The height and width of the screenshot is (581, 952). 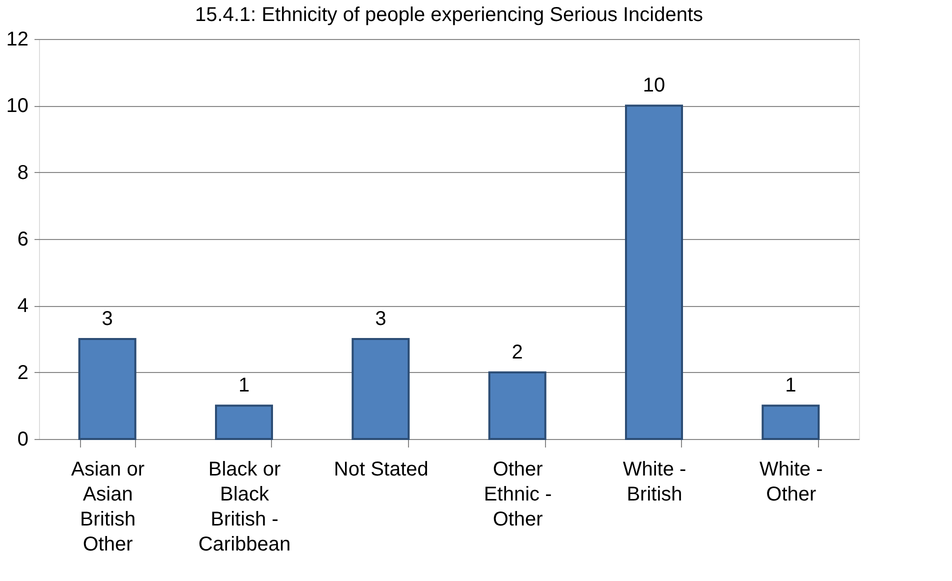 I want to click on y-tick-label: 0, so click(x=22, y=439).